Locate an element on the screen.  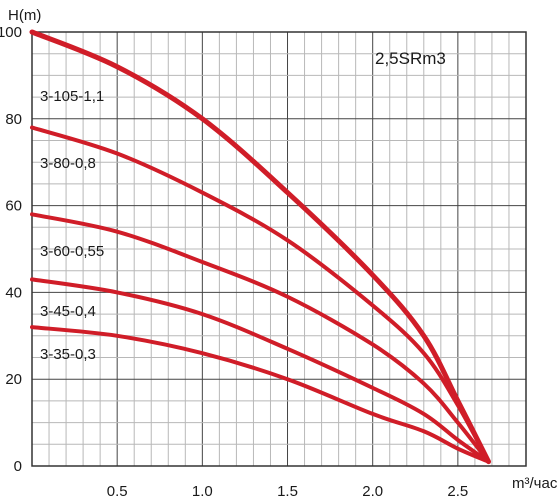
chart-title: 2,5SRm3 is located at coordinates (410, 58).